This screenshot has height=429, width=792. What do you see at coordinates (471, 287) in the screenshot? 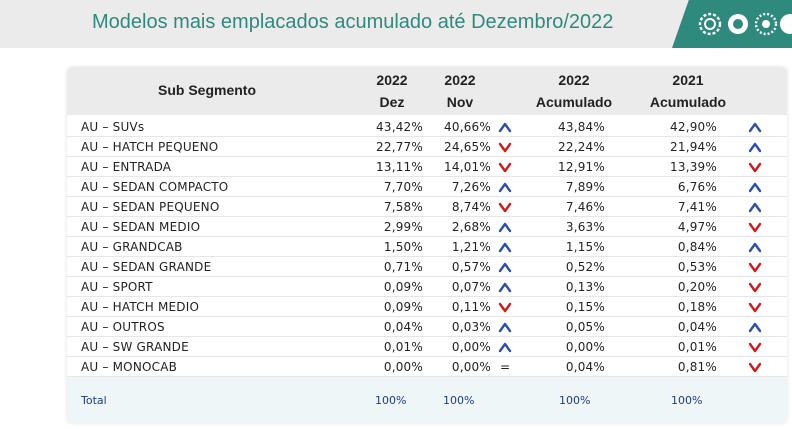
I see `cell-nov: 0,07%` at bounding box center [471, 287].